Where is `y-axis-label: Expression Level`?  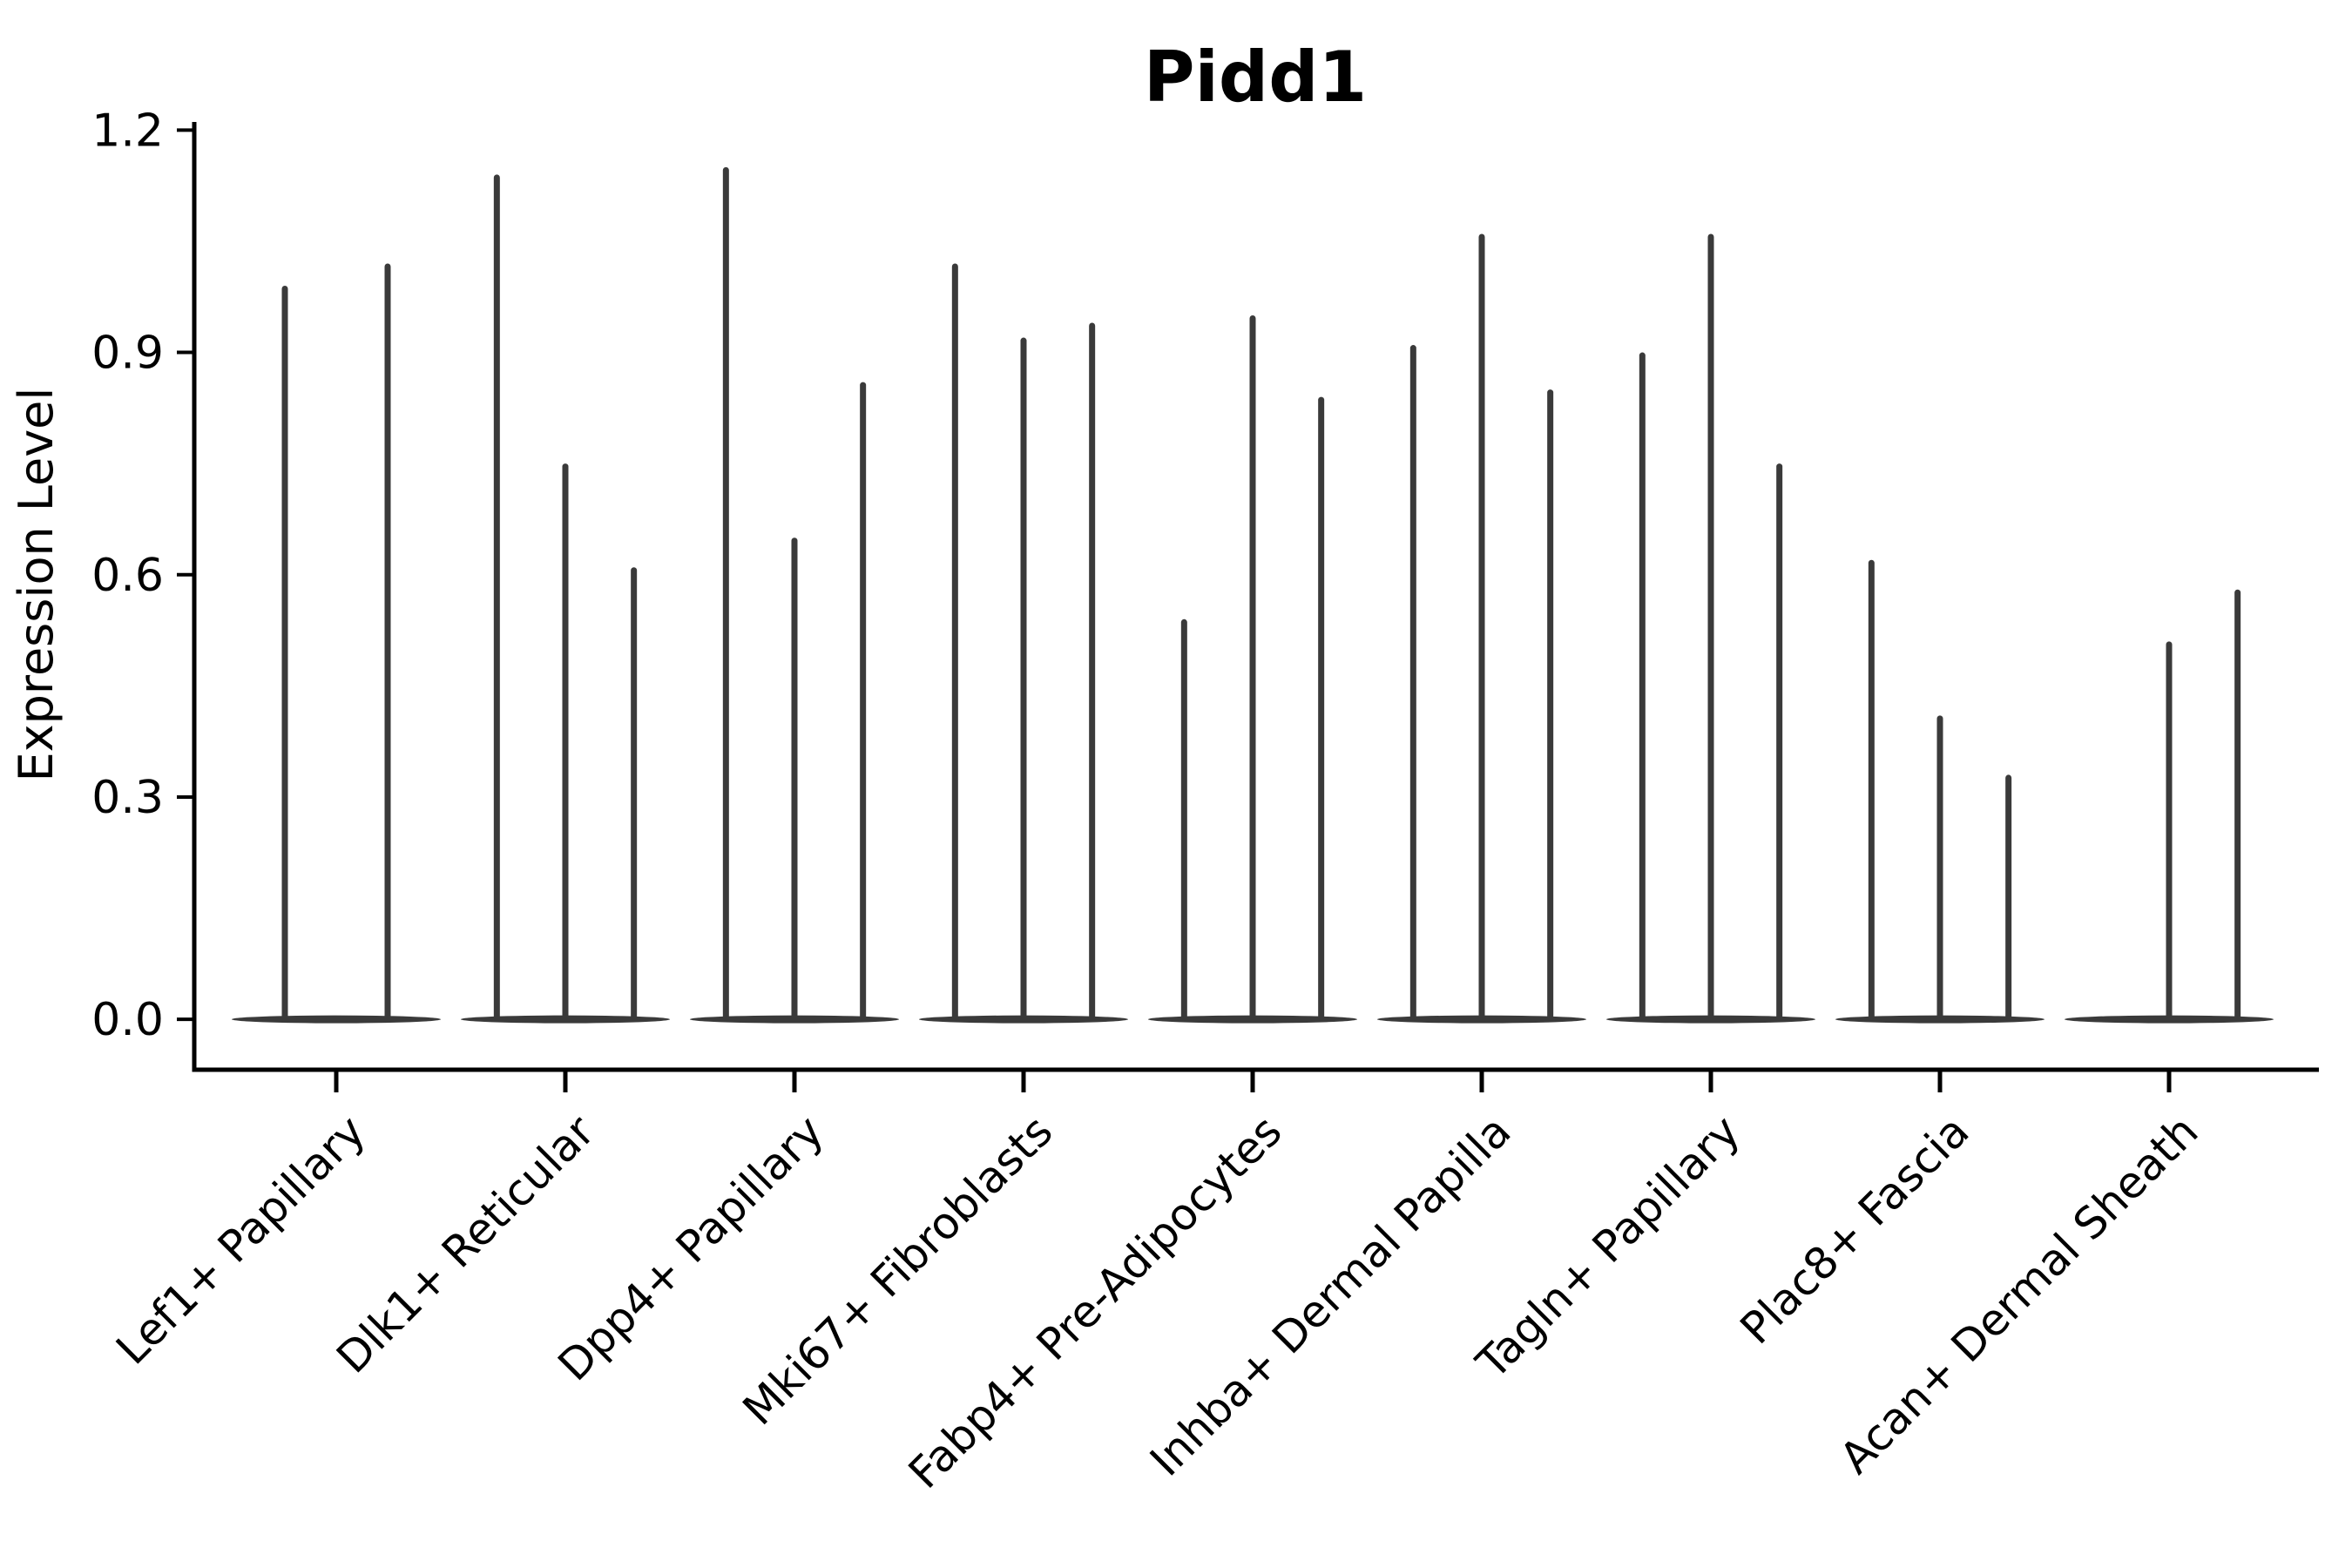 y-axis-label: Expression Level is located at coordinates (36, 585).